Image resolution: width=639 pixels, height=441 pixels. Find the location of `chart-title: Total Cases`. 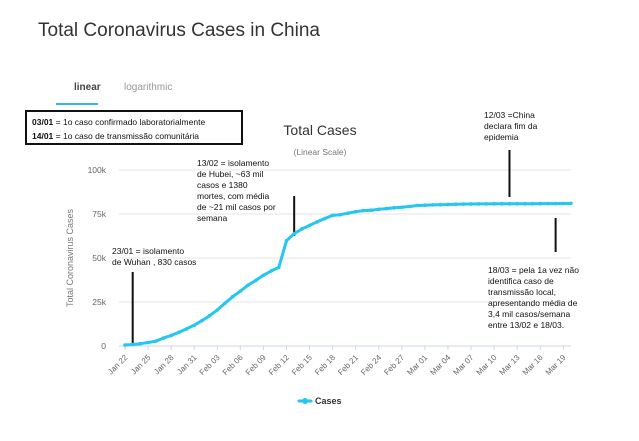

chart-title: Total Cases is located at coordinates (319, 130).